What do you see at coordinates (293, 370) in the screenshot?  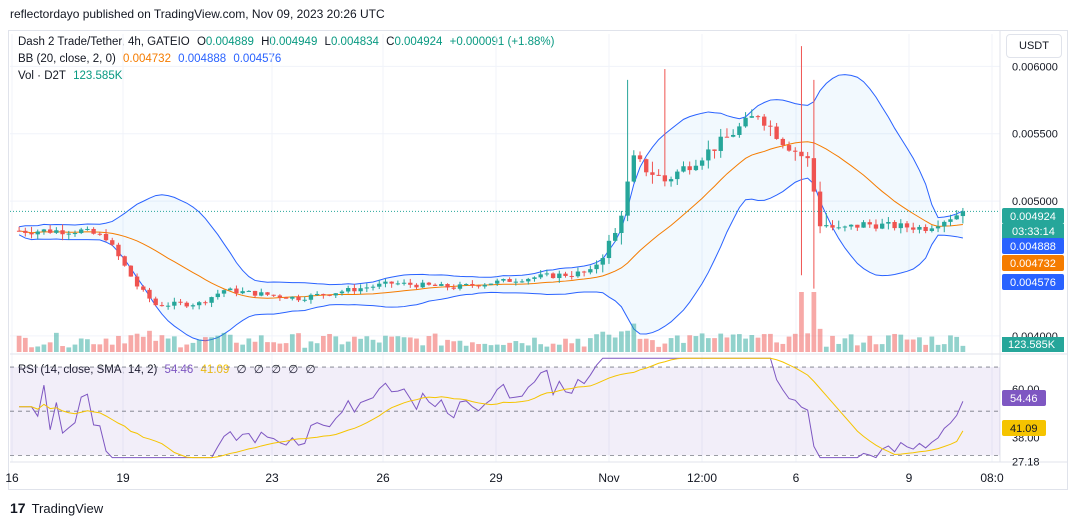 I see `rsi-extra-4: ∅` at bounding box center [293, 370].